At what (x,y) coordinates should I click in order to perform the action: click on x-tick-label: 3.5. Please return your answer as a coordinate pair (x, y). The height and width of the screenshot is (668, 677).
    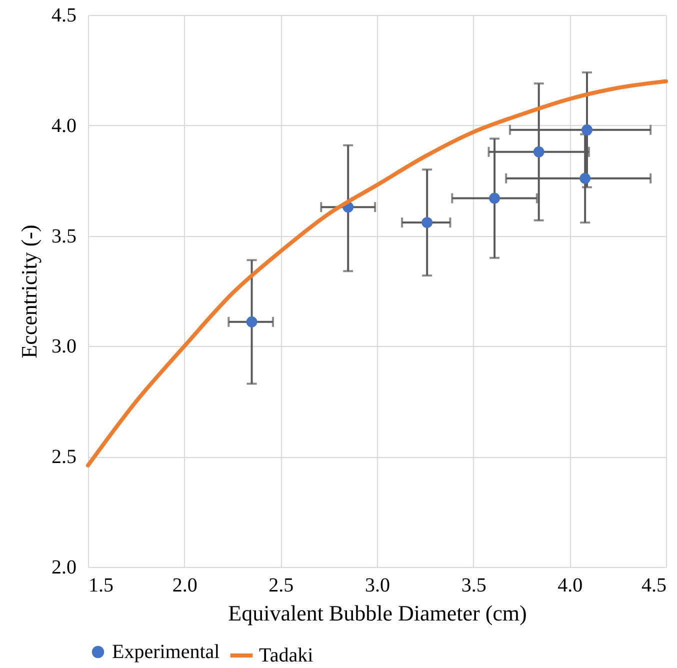
    Looking at the image, I should click on (473, 585).